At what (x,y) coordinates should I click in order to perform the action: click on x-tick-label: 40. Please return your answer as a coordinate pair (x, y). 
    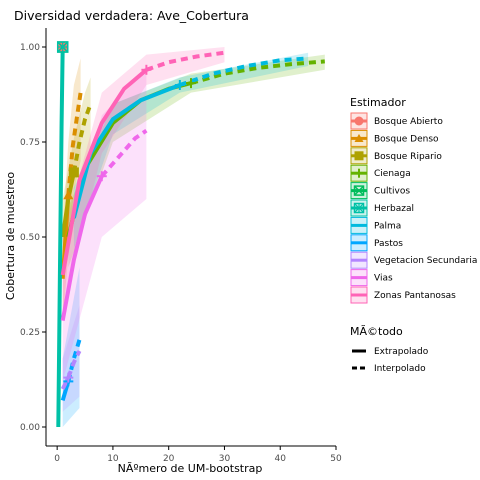
    Looking at the image, I should click on (281, 459).